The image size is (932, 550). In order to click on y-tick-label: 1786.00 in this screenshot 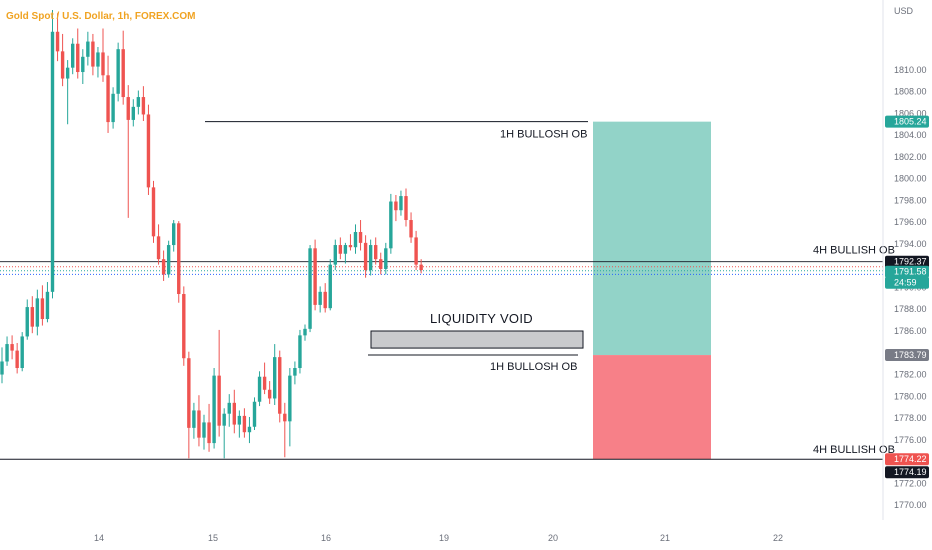, I will do `click(910, 331)`.